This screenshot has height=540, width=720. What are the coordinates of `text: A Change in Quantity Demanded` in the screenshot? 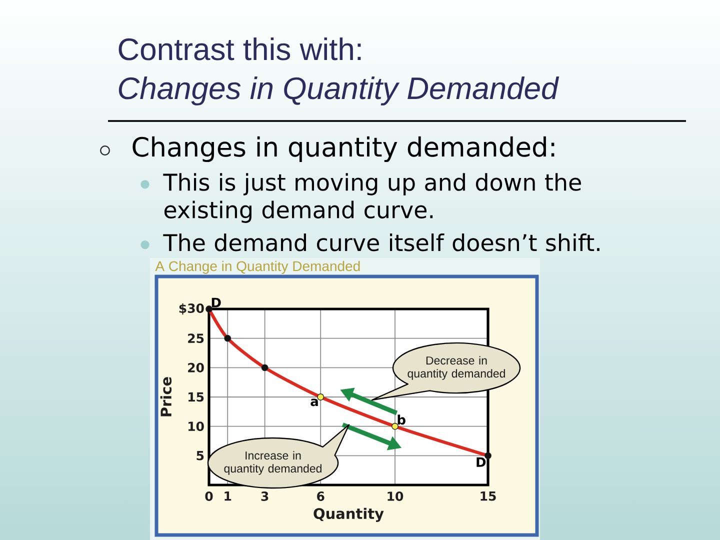 It's located at (257, 267).